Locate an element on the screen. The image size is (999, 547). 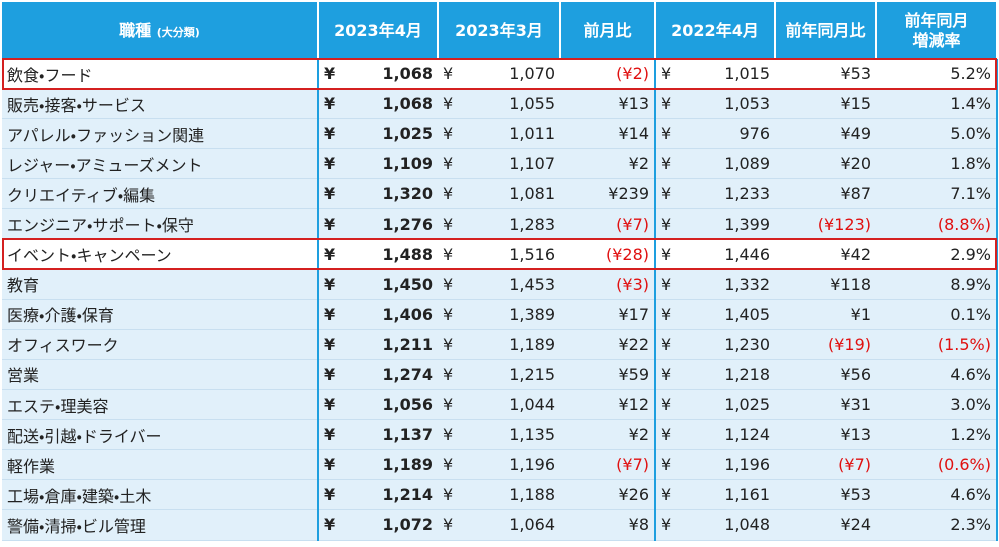
yen-cell: ¥1,137 is located at coordinates (378, 434).